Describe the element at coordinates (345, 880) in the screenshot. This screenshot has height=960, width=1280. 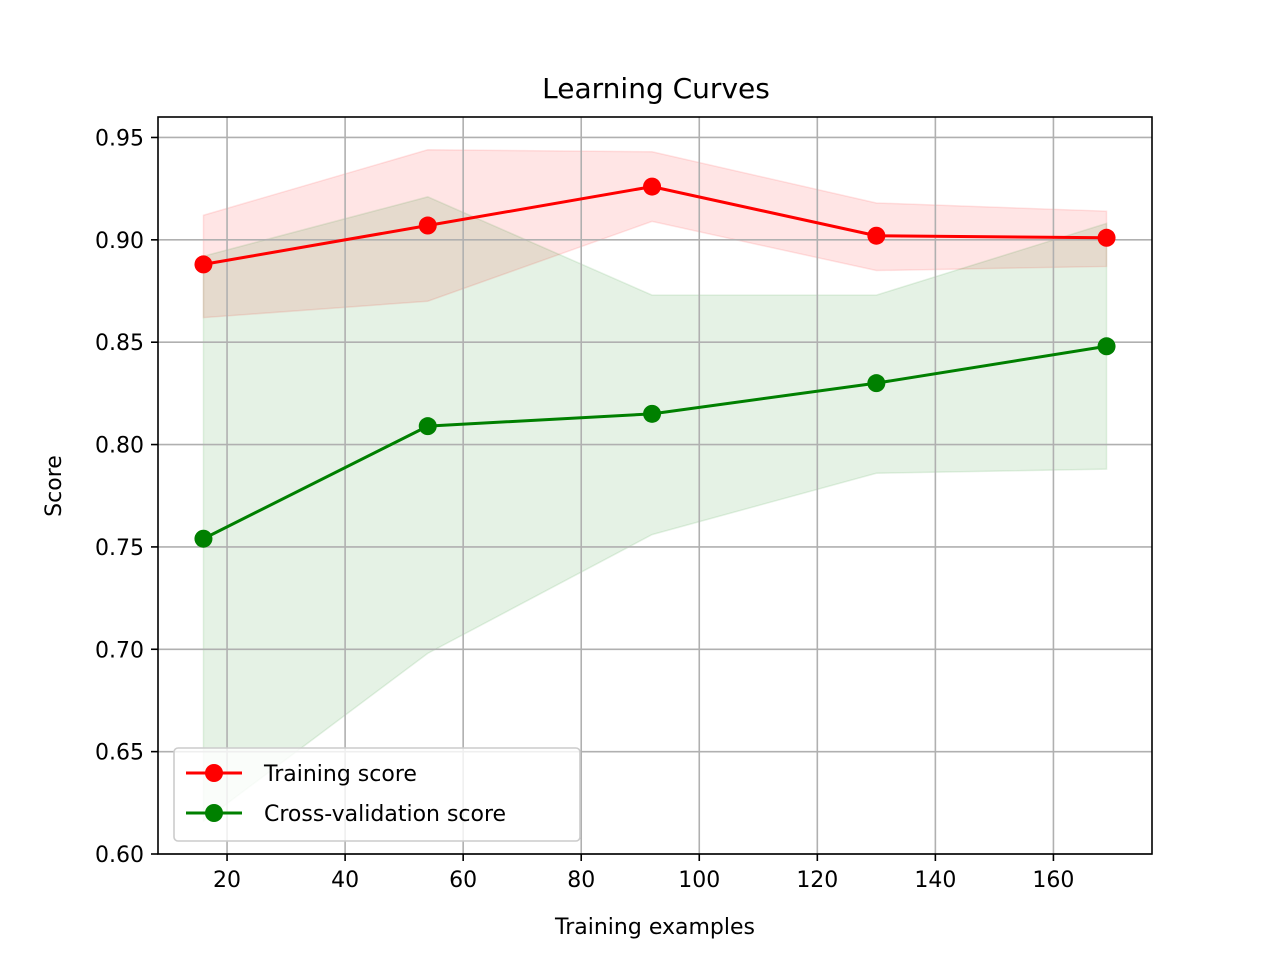
I see `x-tick-label-1: 40` at that location.